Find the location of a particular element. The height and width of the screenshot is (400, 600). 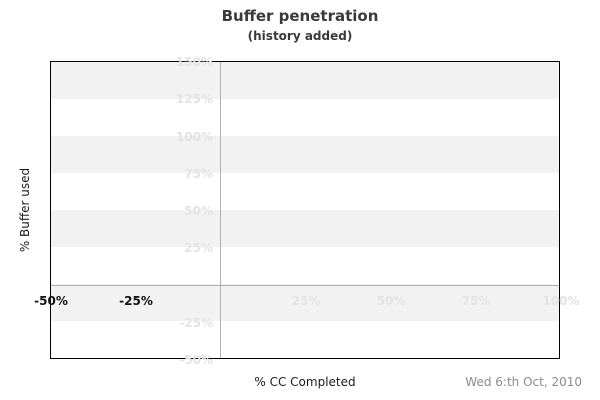

y-tick-125: 125% is located at coordinates (194, 99).